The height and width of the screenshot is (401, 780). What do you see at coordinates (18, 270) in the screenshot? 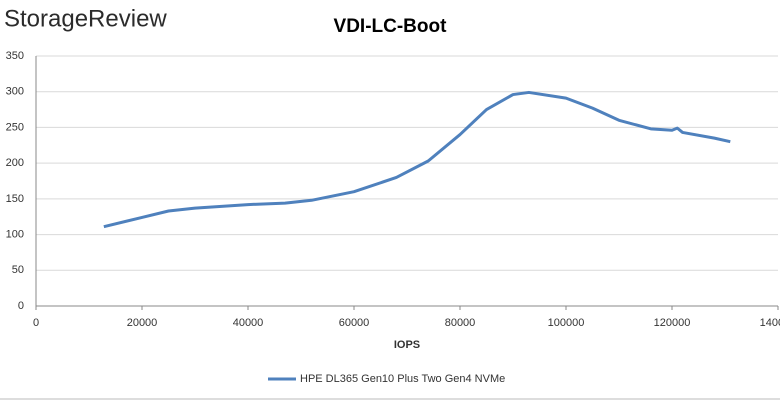
I see `y-tick-label: 50` at bounding box center [18, 270].